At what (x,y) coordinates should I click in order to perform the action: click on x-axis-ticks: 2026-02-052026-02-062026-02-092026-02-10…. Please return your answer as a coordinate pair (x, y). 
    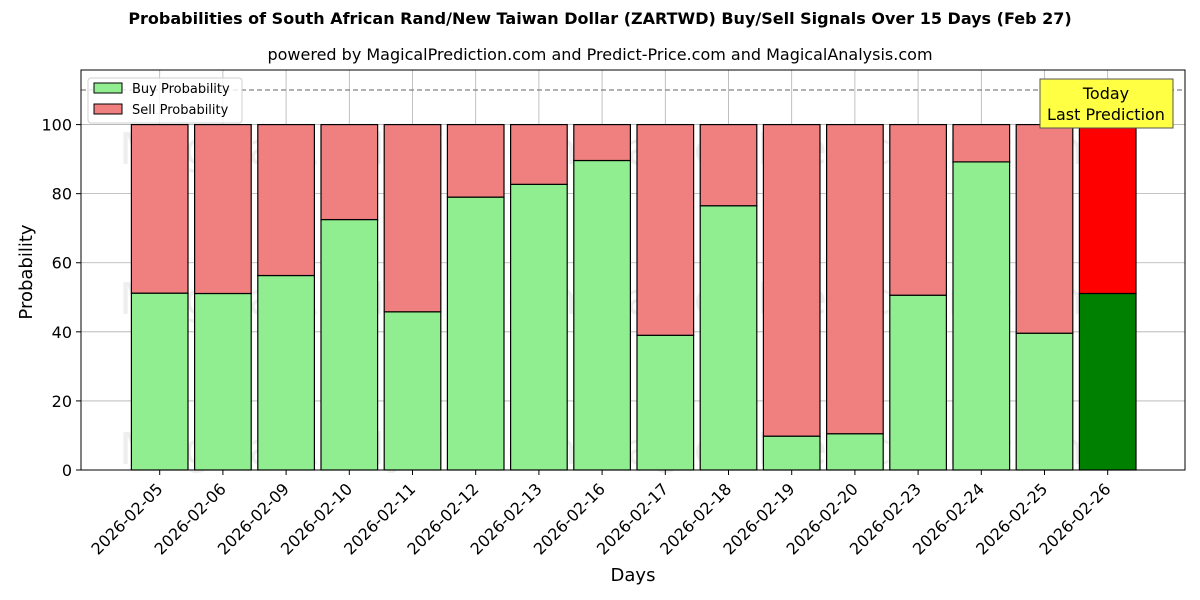
    Looking at the image, I should click on (601, 514).